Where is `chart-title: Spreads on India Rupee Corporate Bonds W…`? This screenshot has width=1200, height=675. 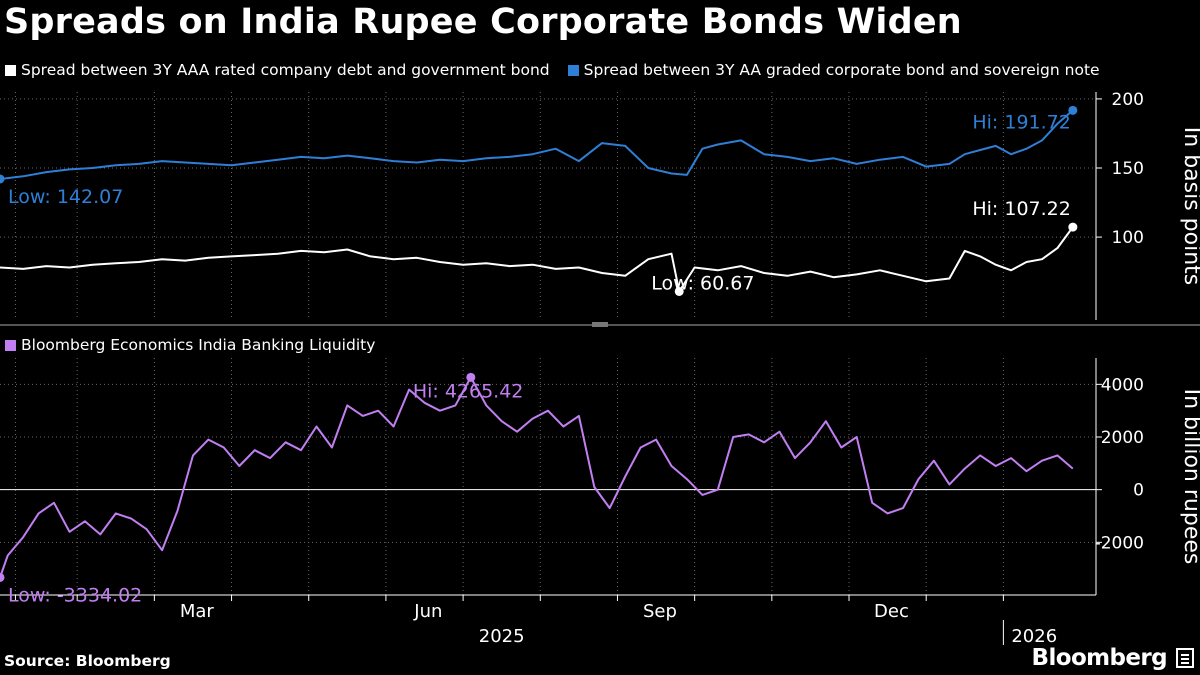
chart-title: Spreads on India Rupee Corporate Bonds W… is located at coordinates (483, 22).